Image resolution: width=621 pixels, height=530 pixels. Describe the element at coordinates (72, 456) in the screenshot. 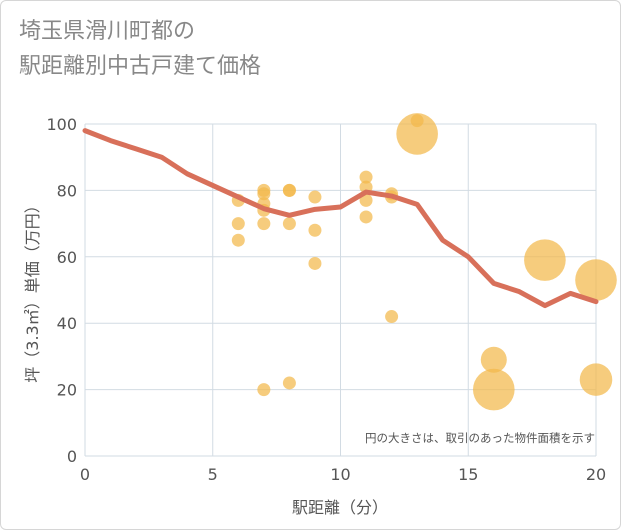

I see `y-tick-label: 0` at that location.